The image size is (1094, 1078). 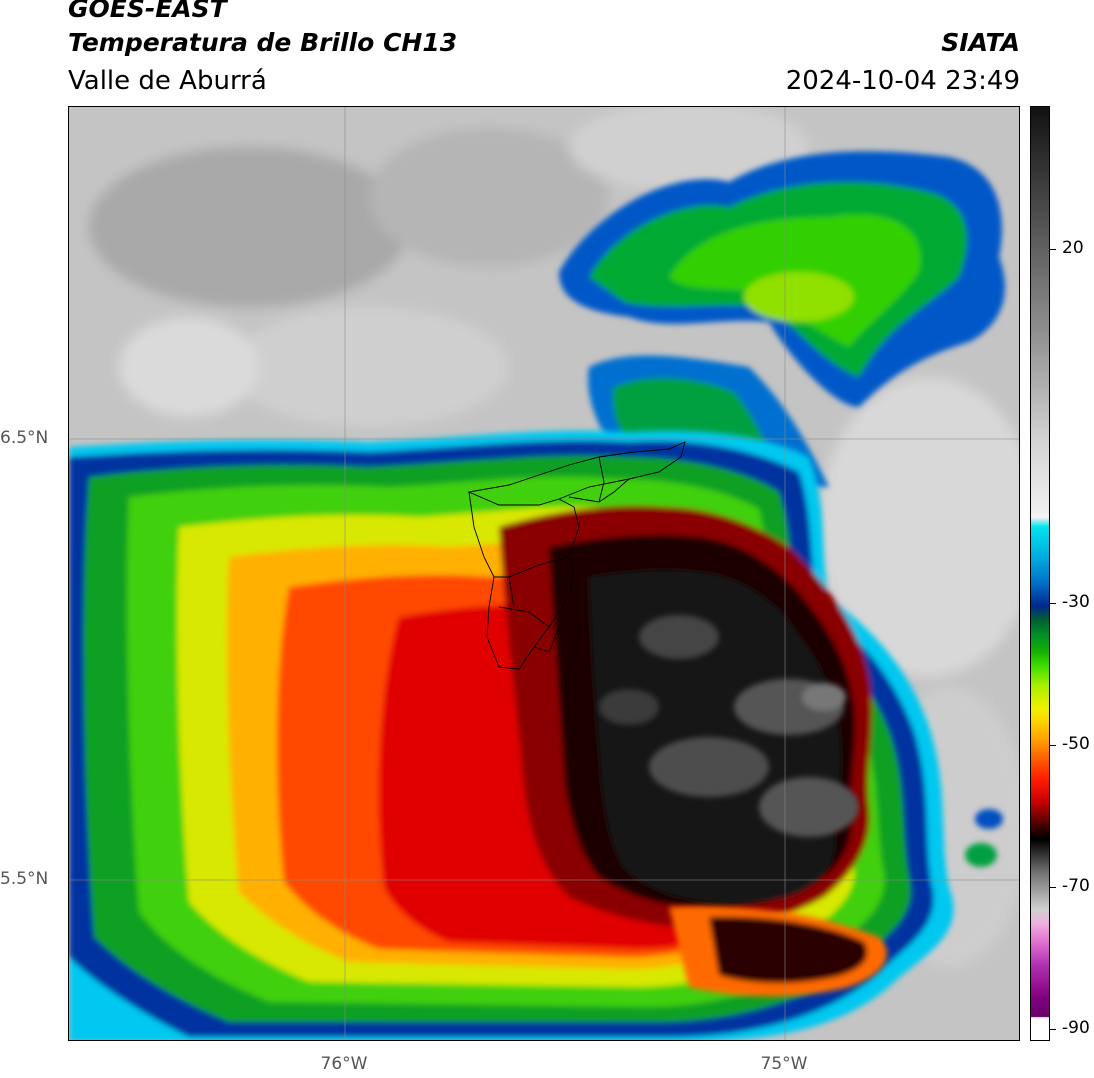 What do you see at coordinates (778, 951) in the screenshot?
I see `southern-cloud-finger` at bounding box center [778, 951].